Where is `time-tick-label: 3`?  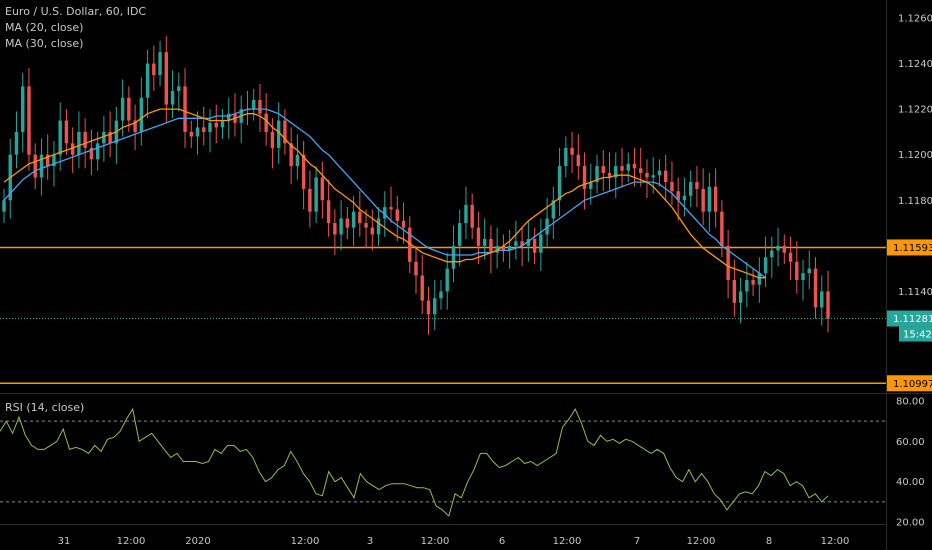
time-tick-label: 3 is located at coordinates (370, 541).